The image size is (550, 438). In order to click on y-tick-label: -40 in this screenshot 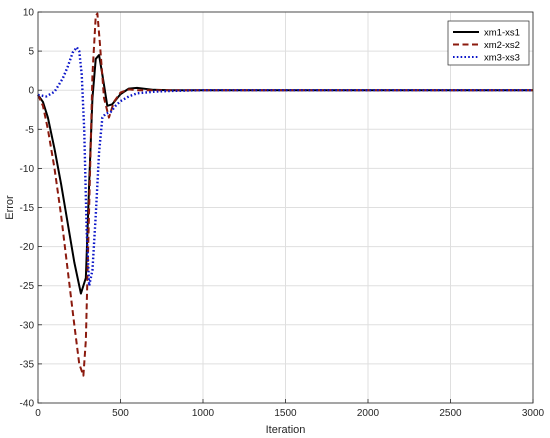, I will do `click(27, 404)`.